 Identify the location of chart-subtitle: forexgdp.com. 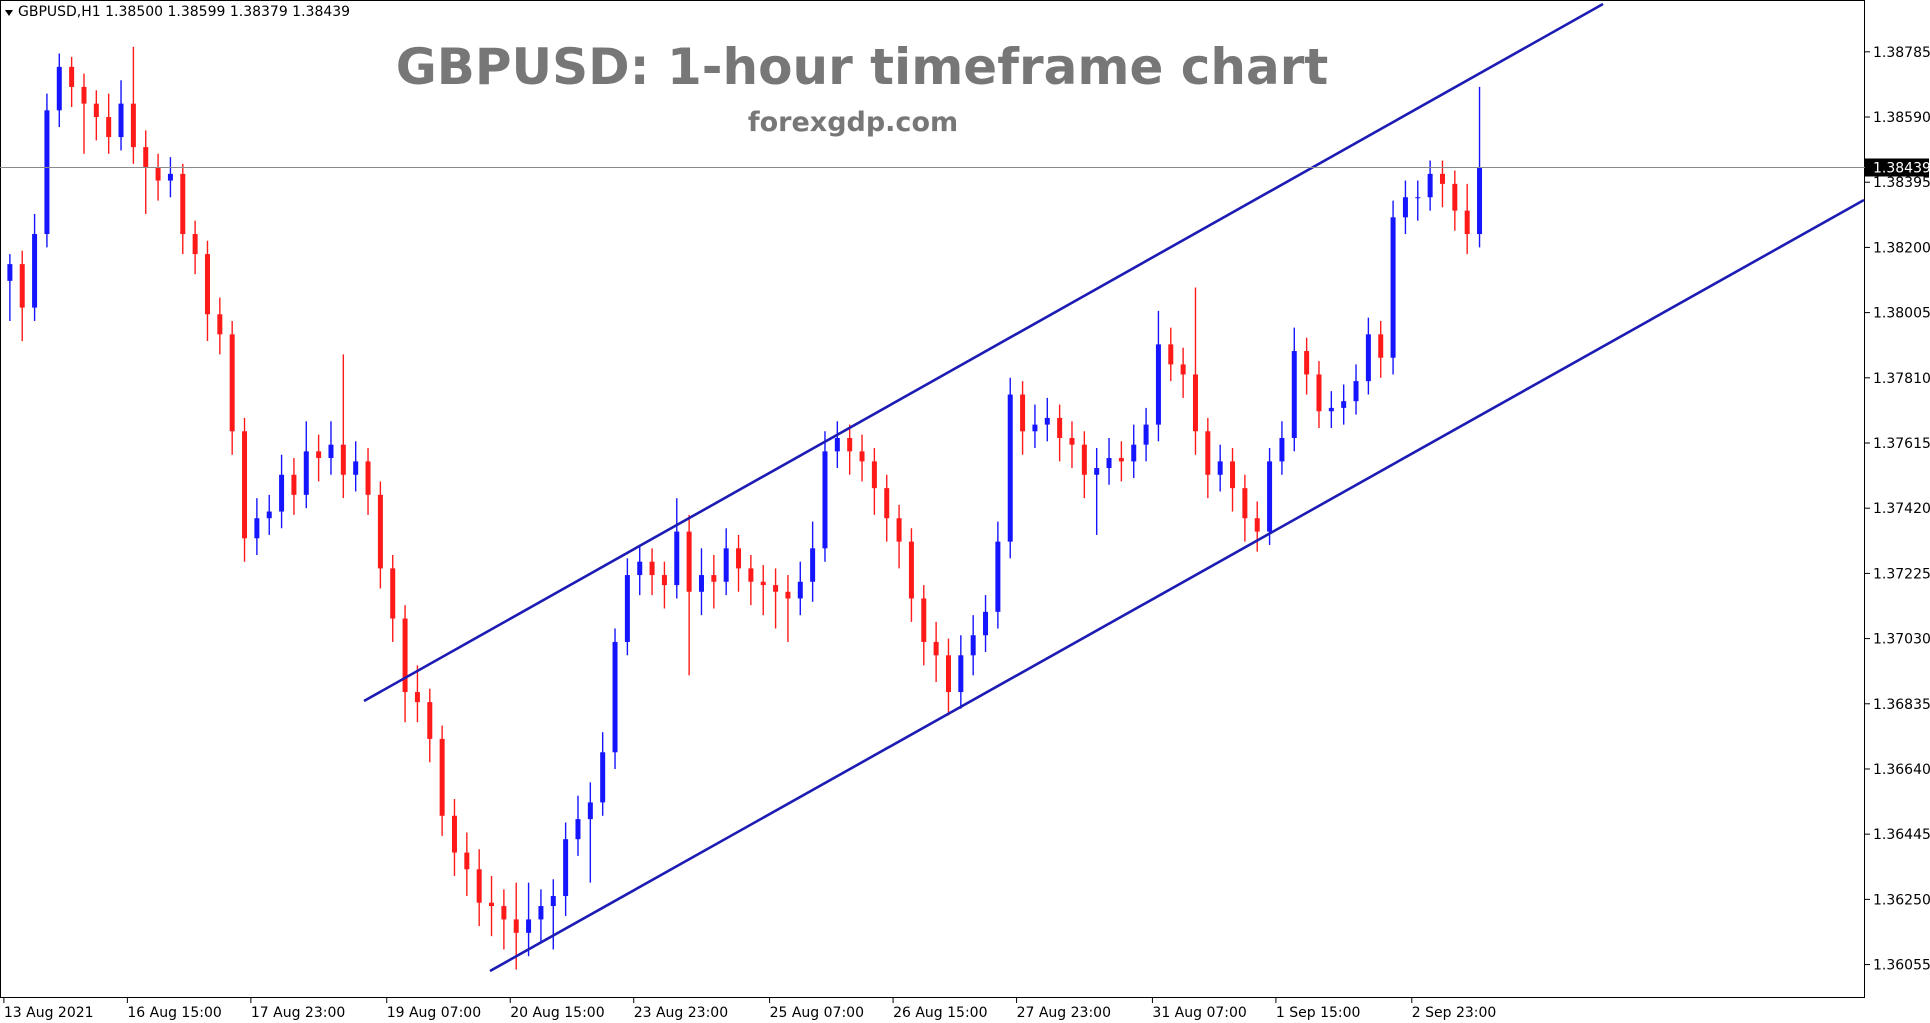
(853, 122).